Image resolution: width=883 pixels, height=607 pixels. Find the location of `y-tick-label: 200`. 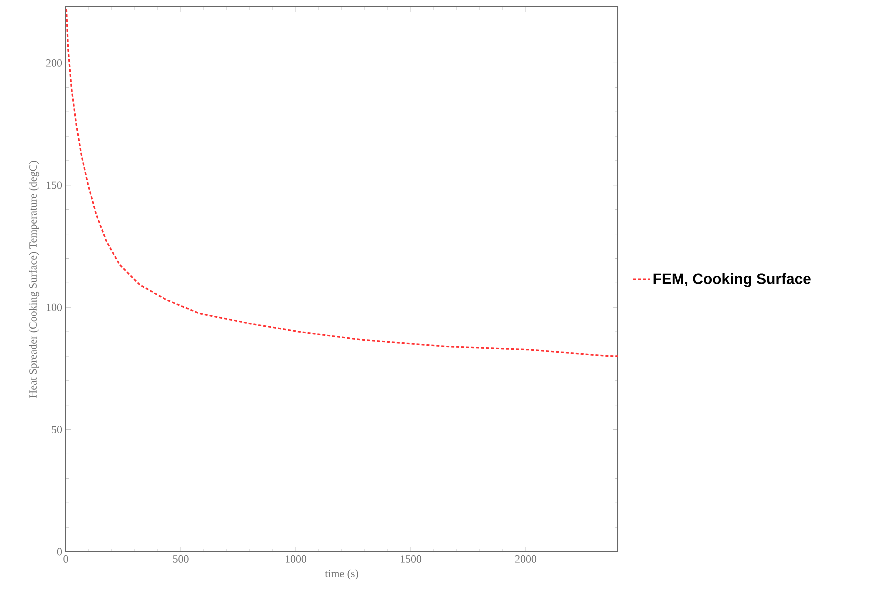

y-tick-label: 200 is located at coordinates (54, 63).